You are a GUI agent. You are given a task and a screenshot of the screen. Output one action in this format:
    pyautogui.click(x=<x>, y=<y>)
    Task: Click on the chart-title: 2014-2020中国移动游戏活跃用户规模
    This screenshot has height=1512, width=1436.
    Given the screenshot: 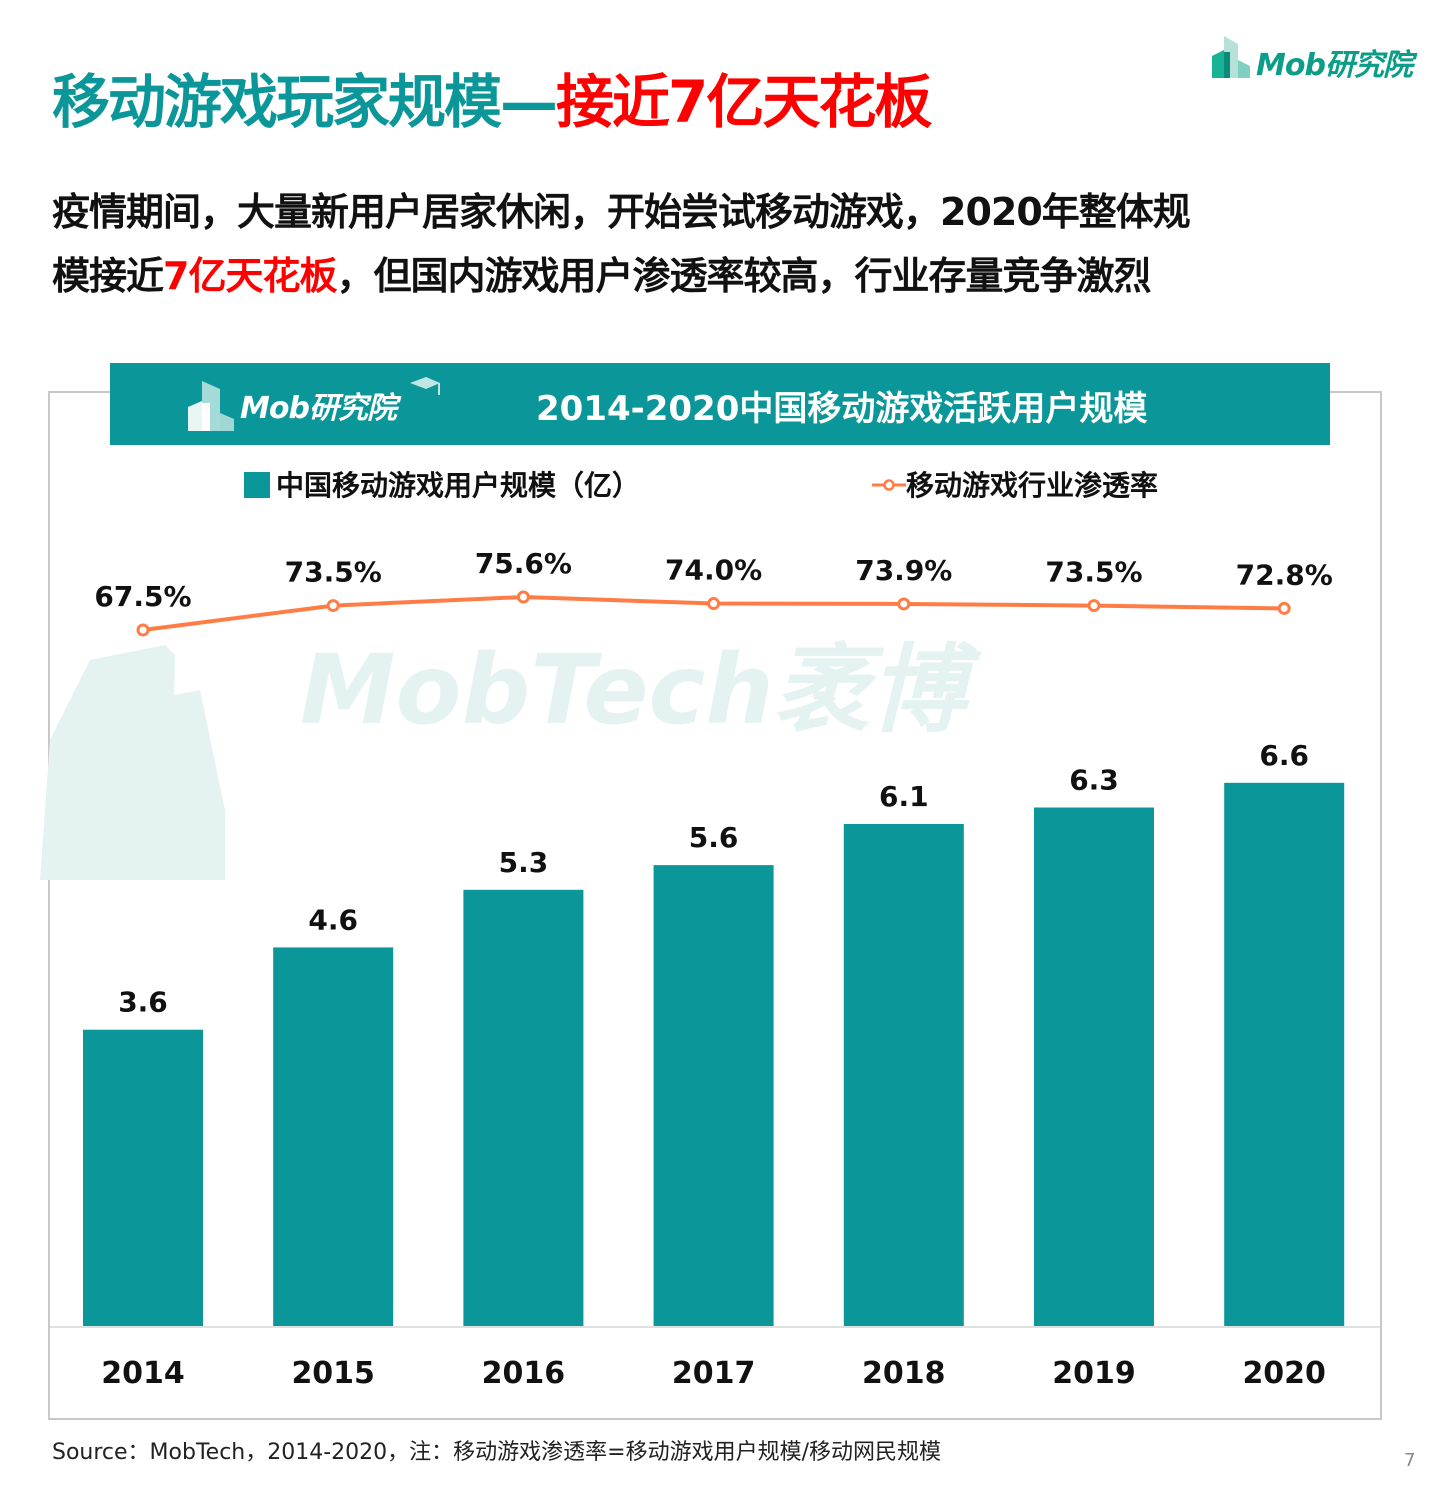 What is the action you would take?
    pyautogui.click(x=842, y=409)
    